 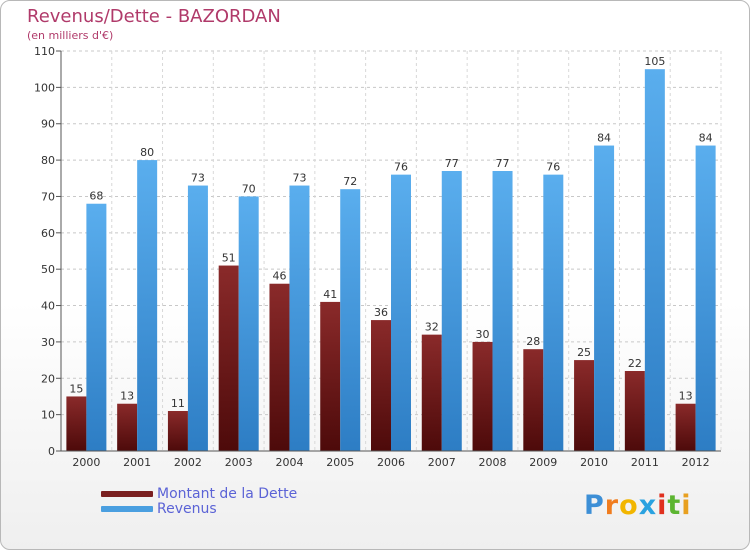 What do you see at coordinates (48, 342) in the screenshot?
I see `y-tick-label: 30` at bounding box center [48, 342].